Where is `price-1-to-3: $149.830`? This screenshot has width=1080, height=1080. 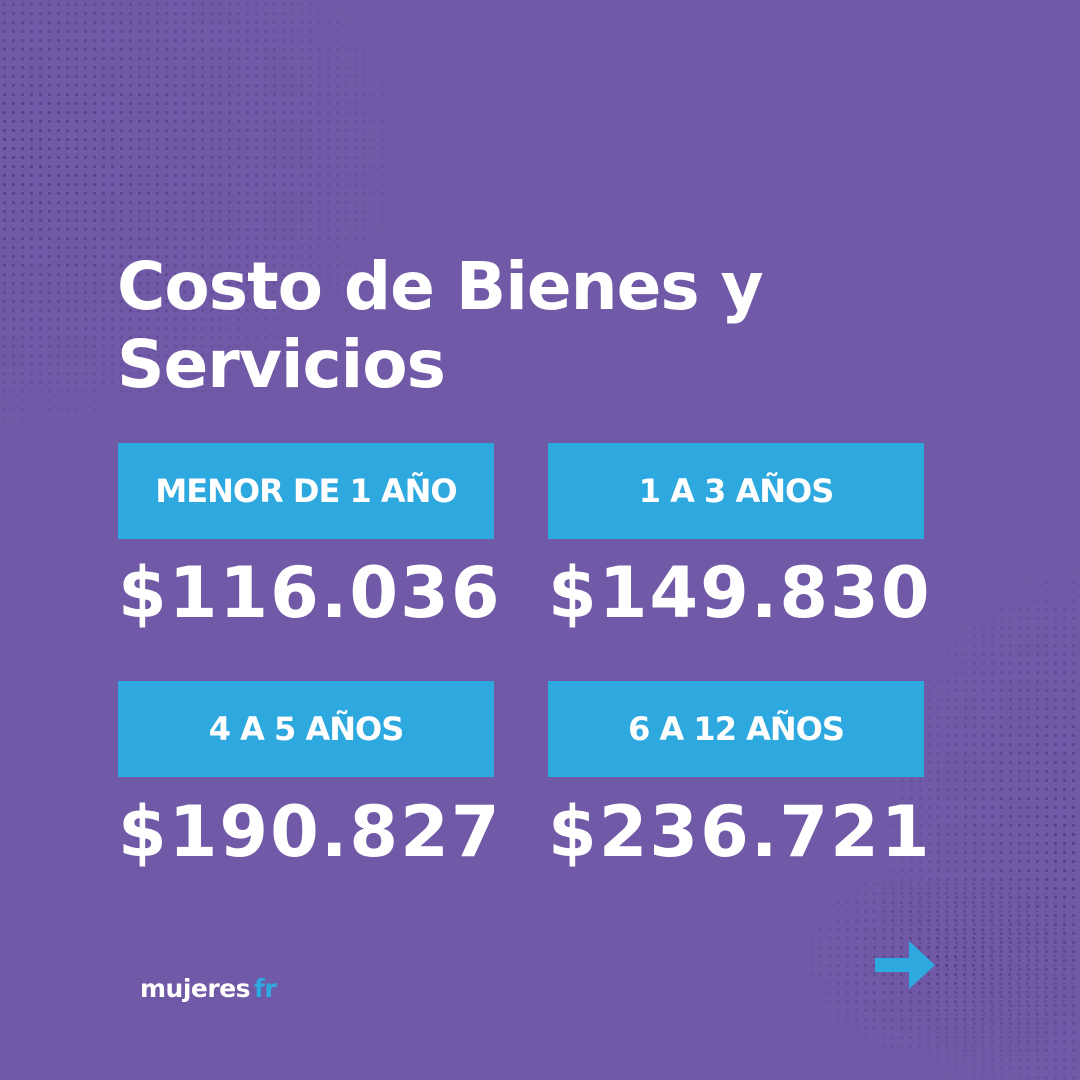 price-1-to-3: $149.830 is located at coordinates (740, 593).